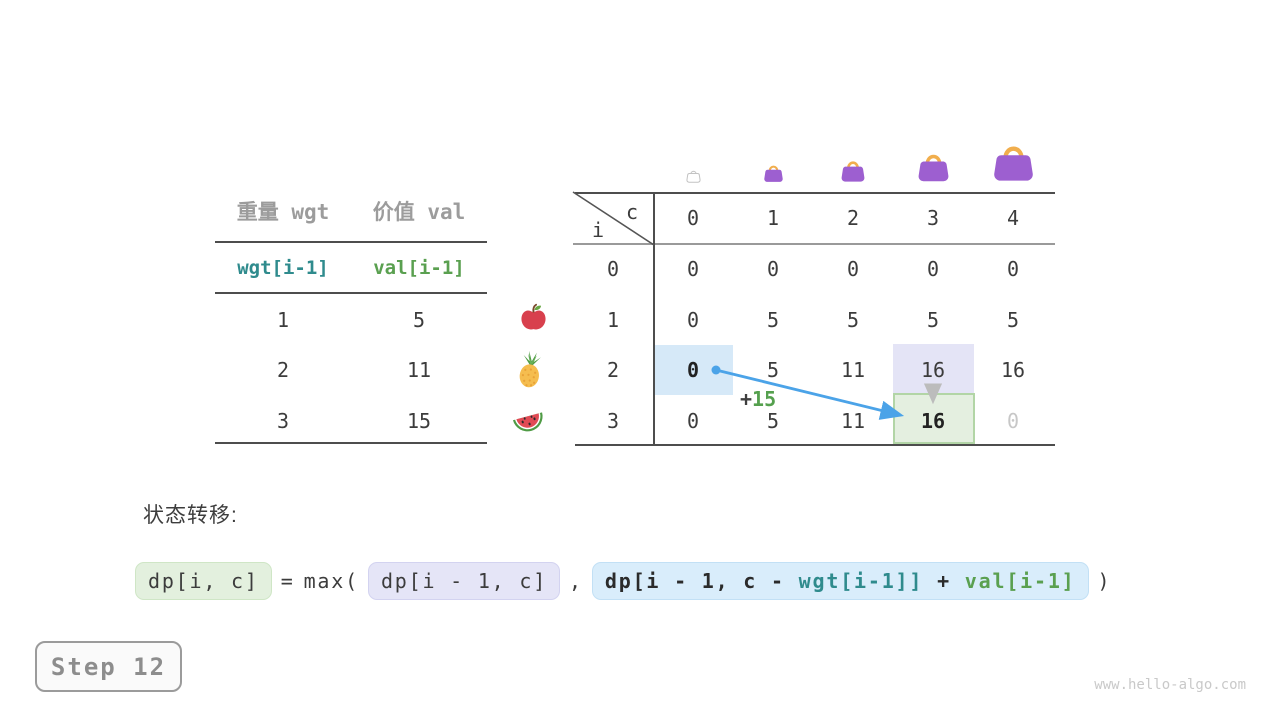 This screenshot has width=1280, height=720. What do you see at coordinates (815, 193) in the screenshot?
I see `dp-table-rule-top` at bounding box center [815, 193].